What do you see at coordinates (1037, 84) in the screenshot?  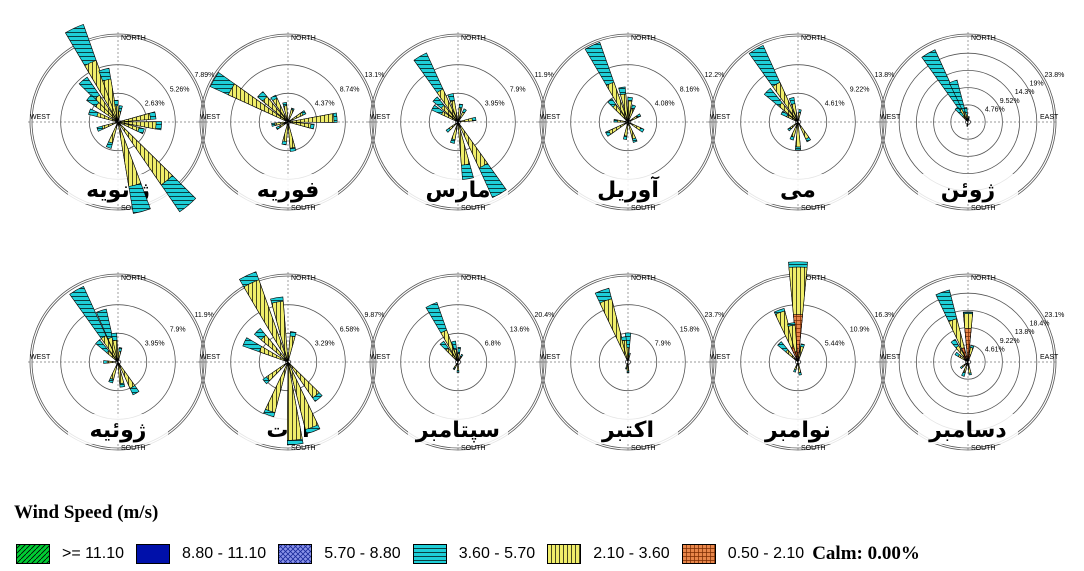 I see `ring-label: 19%` at bounding box center [1037, 84].